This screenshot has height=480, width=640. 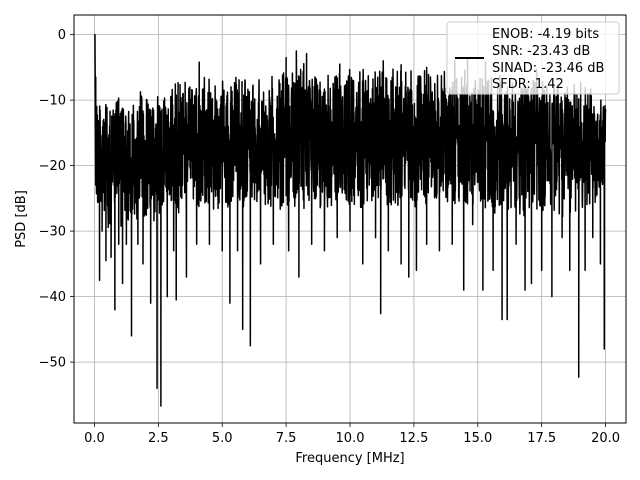 What do you see at coordinates (545, 34) in the screenshot?
I see `legend-line-enob: ENOB: -4.19 bits` at bounding box center [545, 34].